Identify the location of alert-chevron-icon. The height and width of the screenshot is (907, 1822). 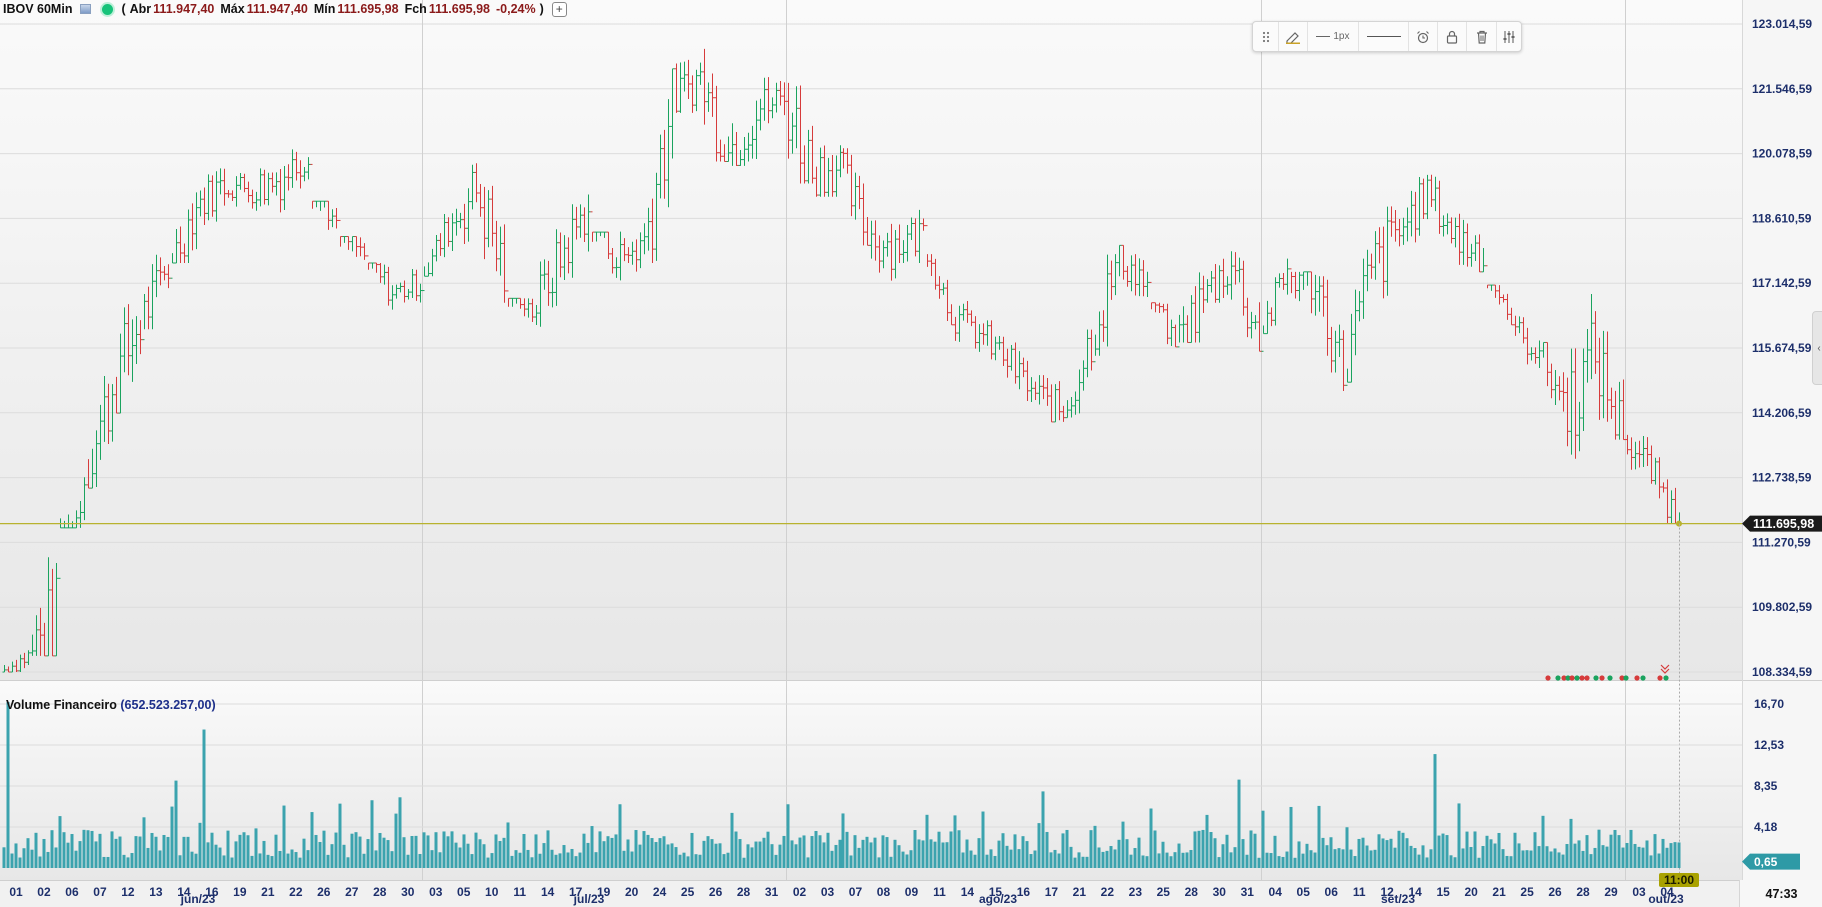
(1665, 669).